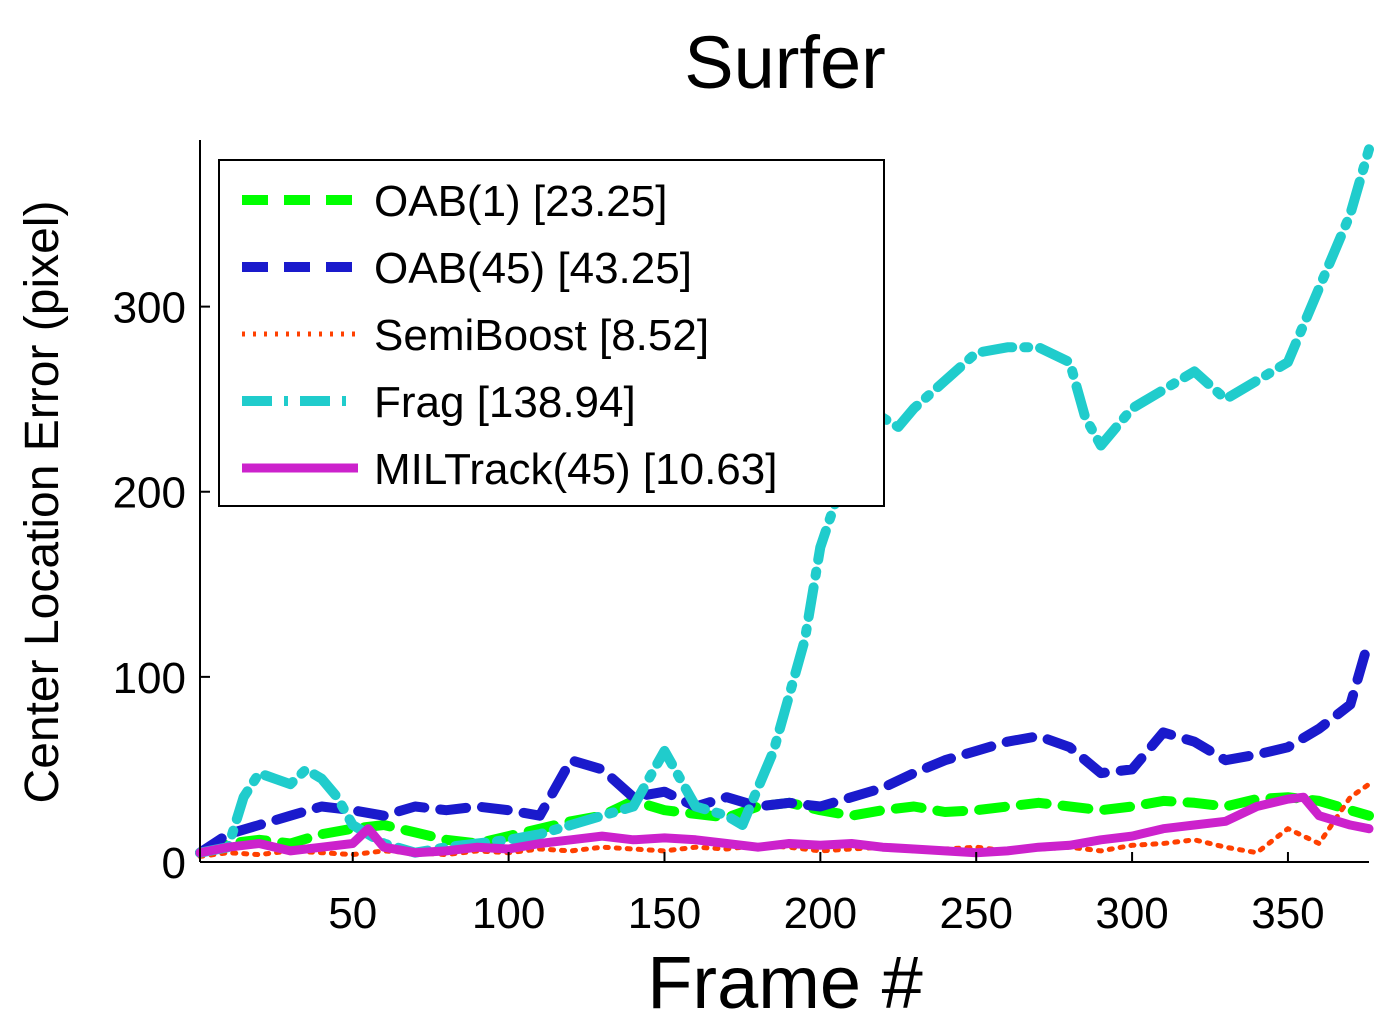  I want to click on legend-label-4: Frag [138.94], so click(505, 402).